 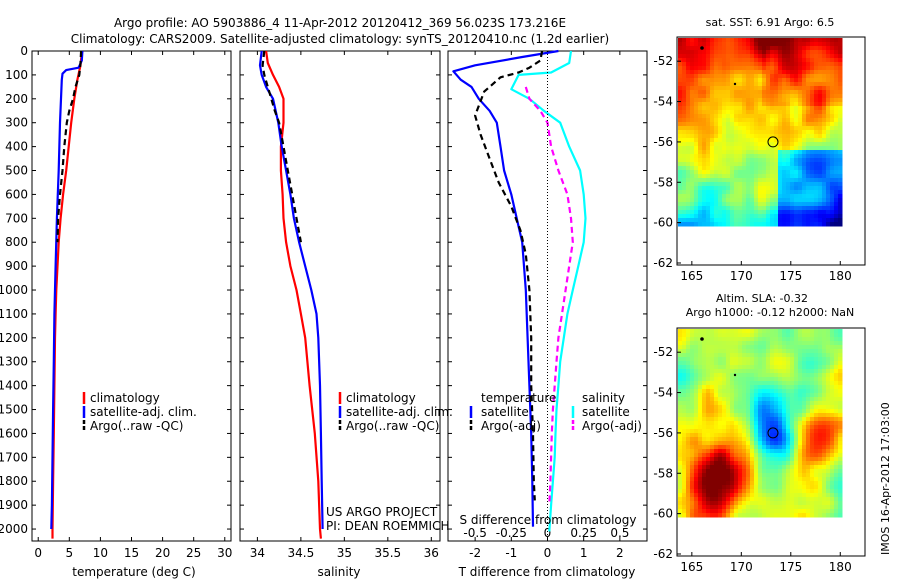 What do you see at coordinates (69, 553) in the screenshot?
I see `x-tick-label: 5` at bounding box center [69, 553].